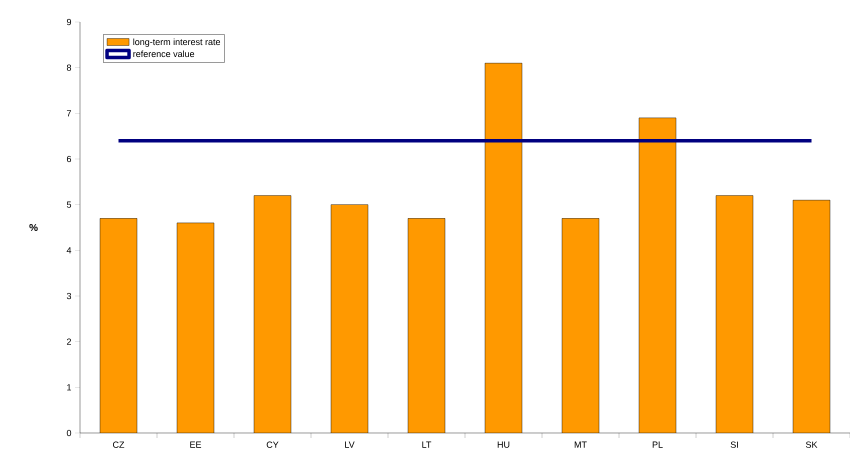  I want to click on x-tick-label: MT, so click(580, 445).